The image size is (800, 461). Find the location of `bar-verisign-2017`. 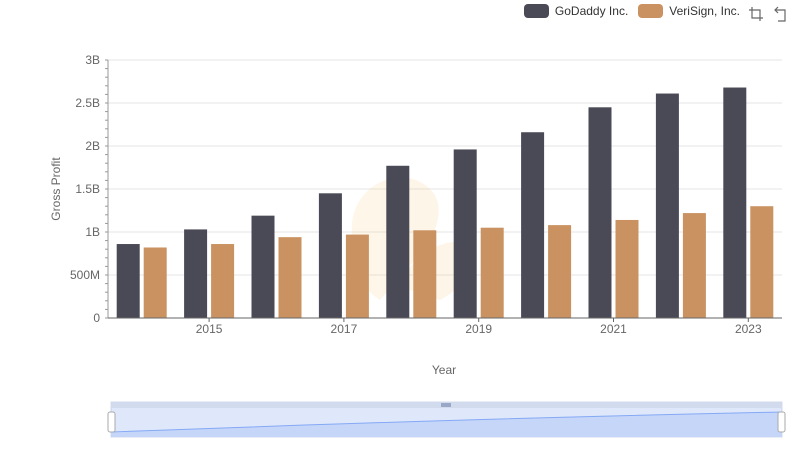

bar-verisign-2017 is located at coordinates (357, 276).